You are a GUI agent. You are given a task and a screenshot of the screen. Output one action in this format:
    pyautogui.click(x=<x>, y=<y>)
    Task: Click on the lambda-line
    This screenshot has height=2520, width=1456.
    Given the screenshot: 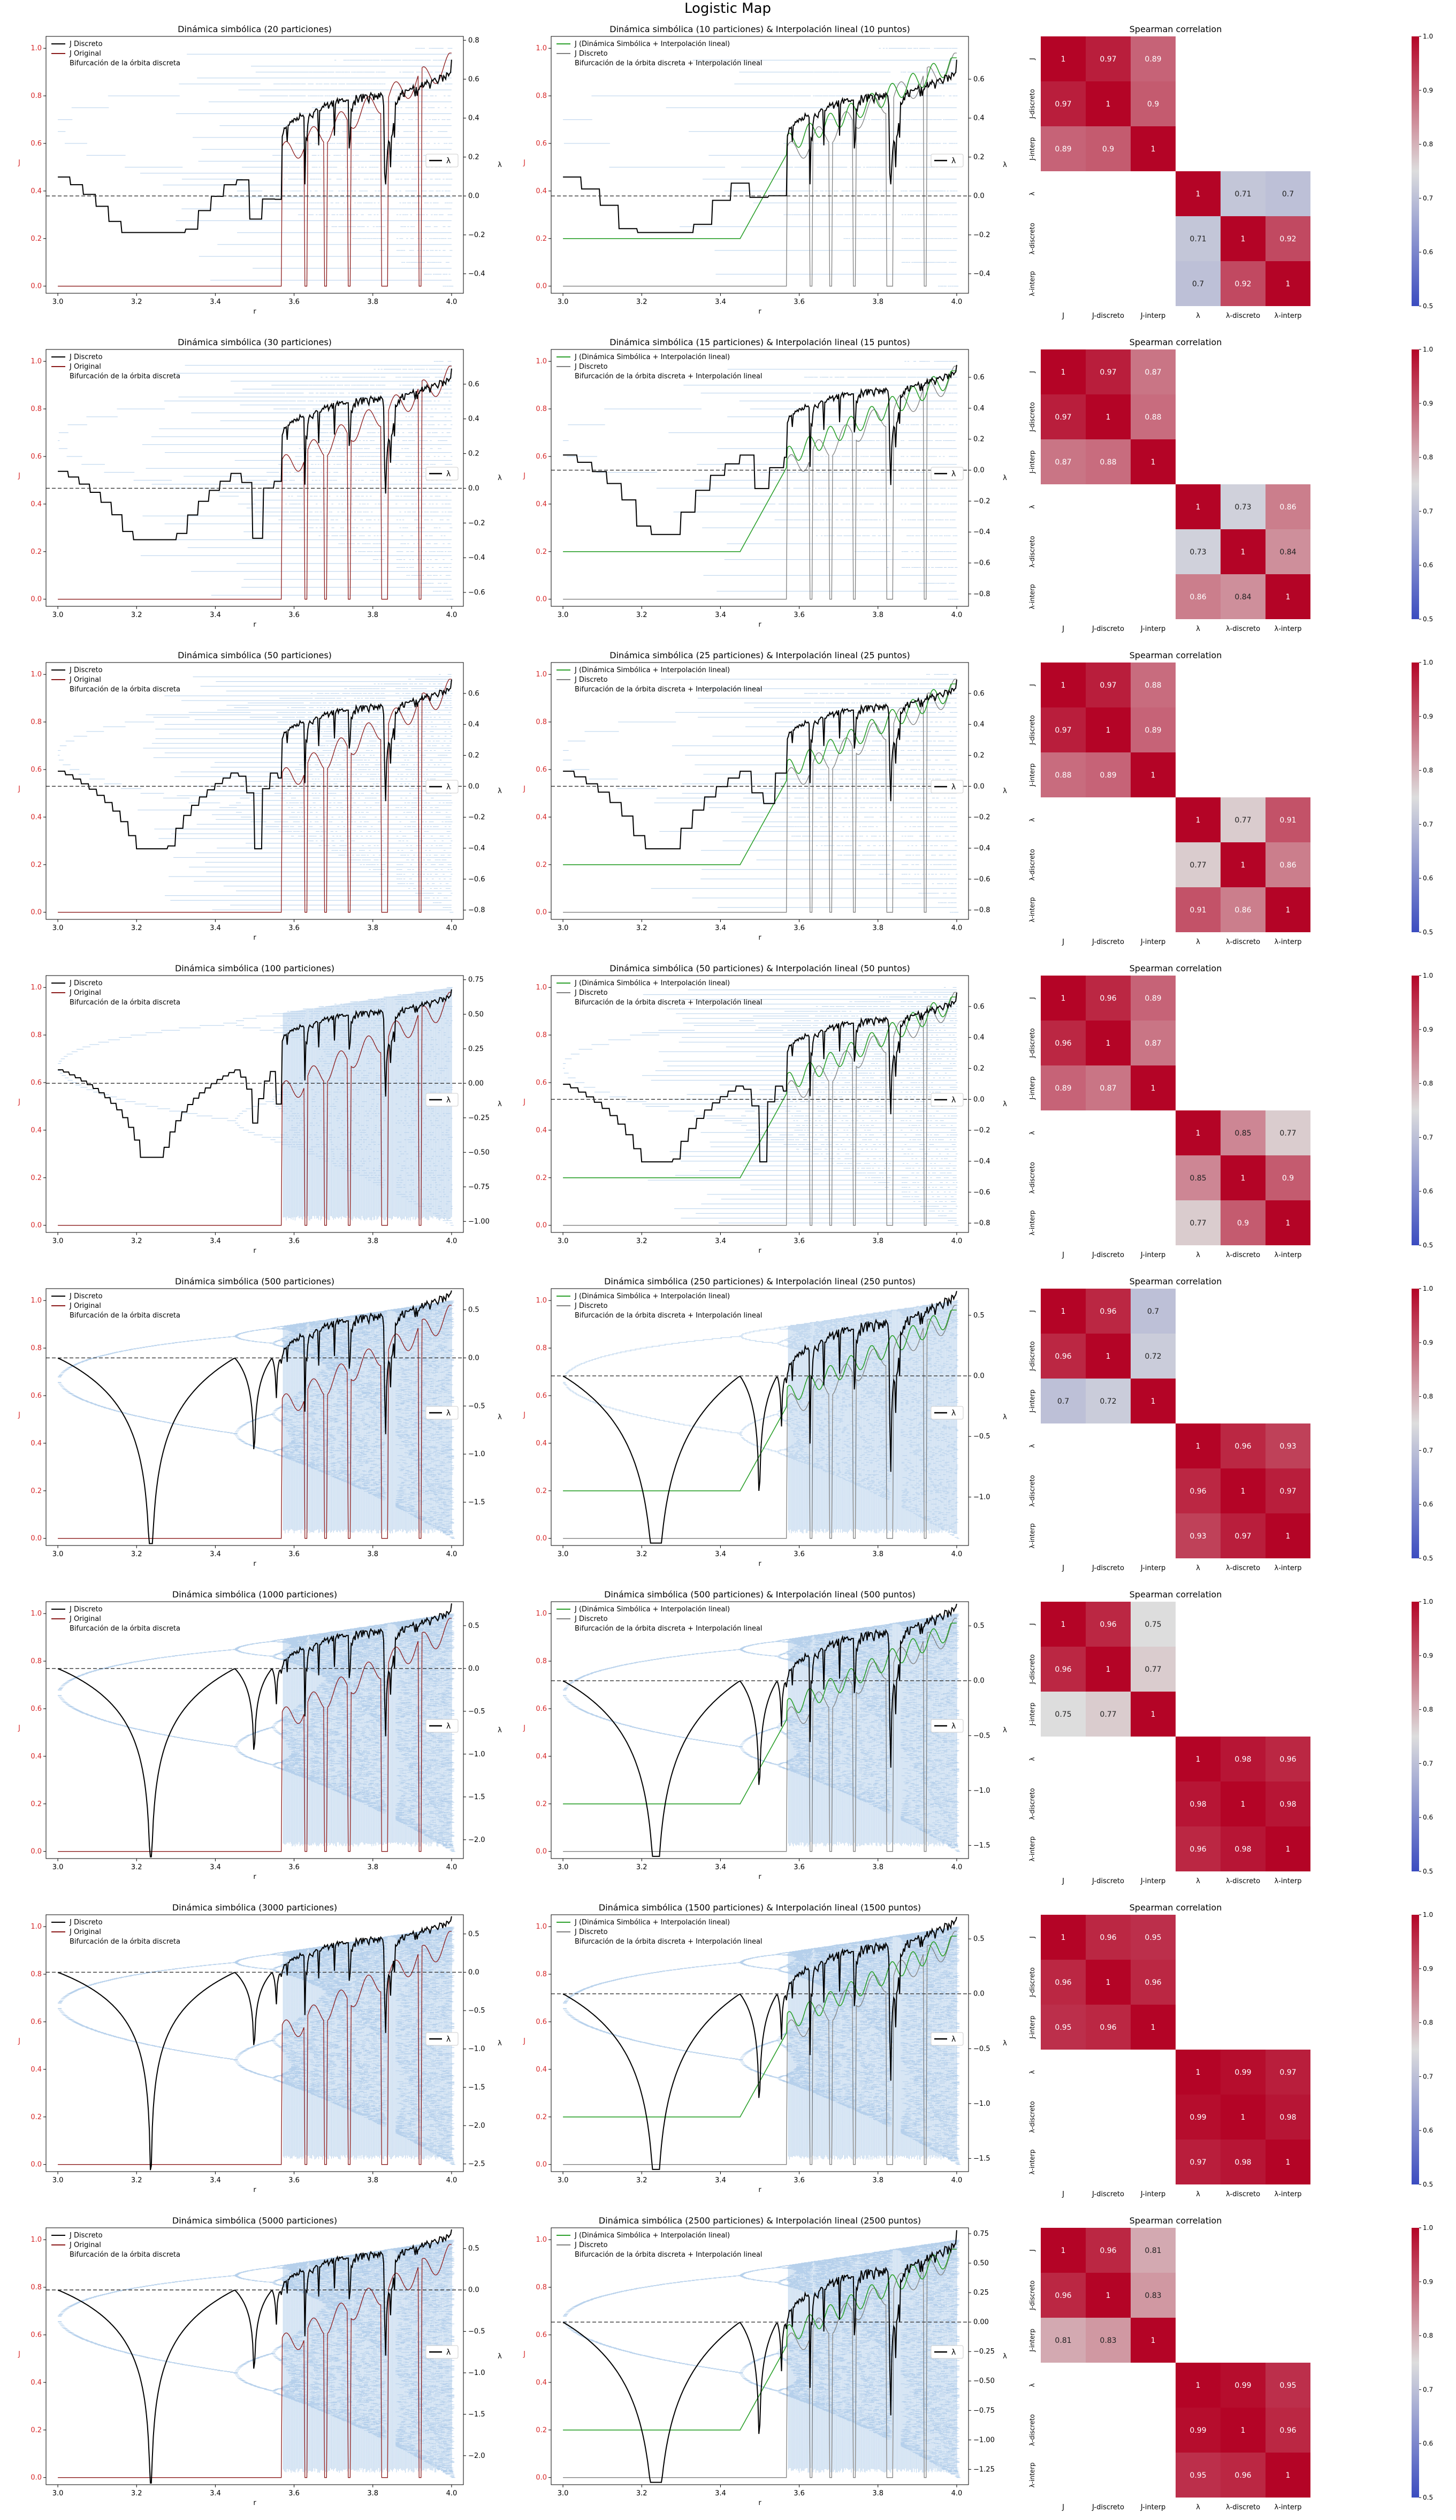 What is the action you would take?
    pyautogui.click(x=760, y=450)
    